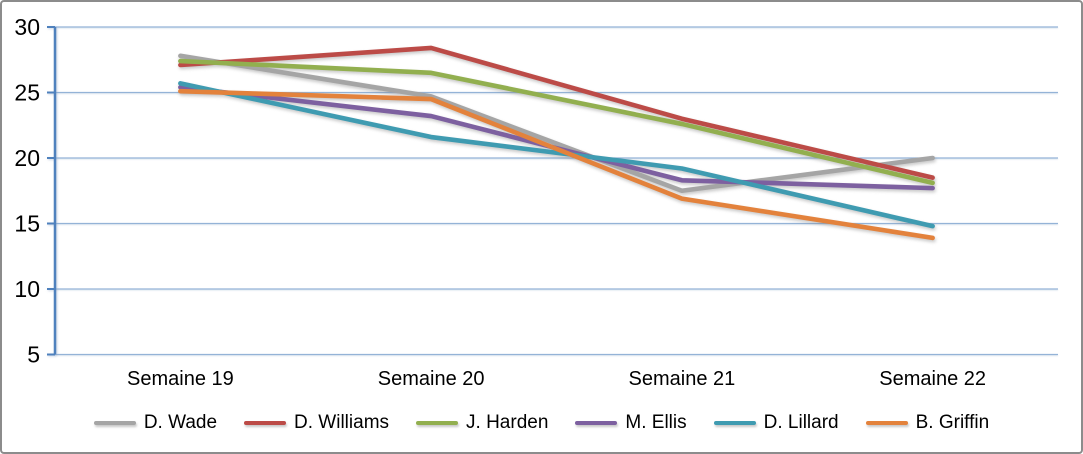  What do you see at coordinates (27, 158) in the screenshot?
I see `y-axis-tick-label: 20` at bounding box center [27, 158].